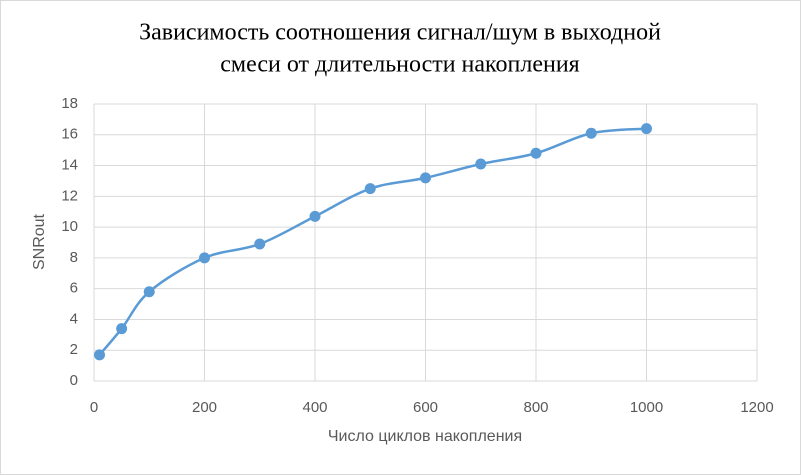  I want to click on x-tick-label: 0, so click(94, 407).